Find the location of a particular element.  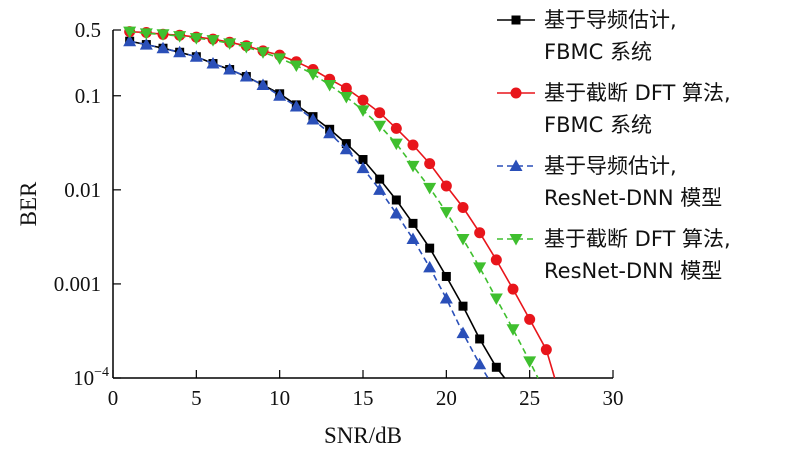

y-tick-label: 0.001 is located at coordinates (77, 284).